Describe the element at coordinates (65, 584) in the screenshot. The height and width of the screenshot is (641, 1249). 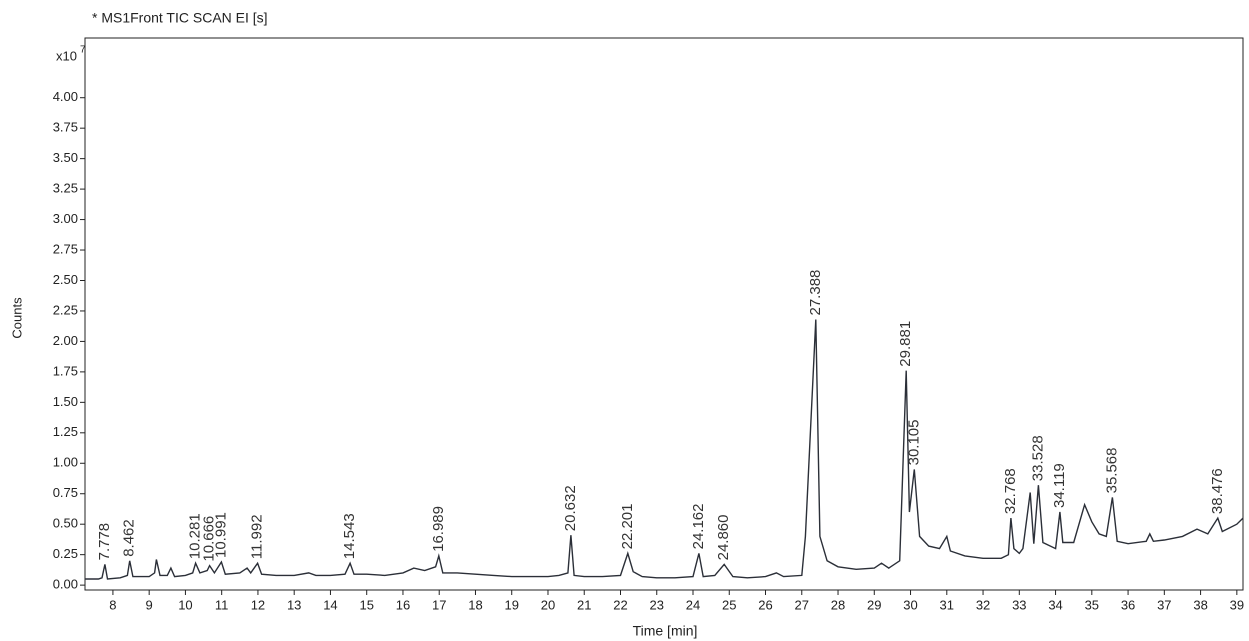
I see `y-tick-label: 0.00` at that location.